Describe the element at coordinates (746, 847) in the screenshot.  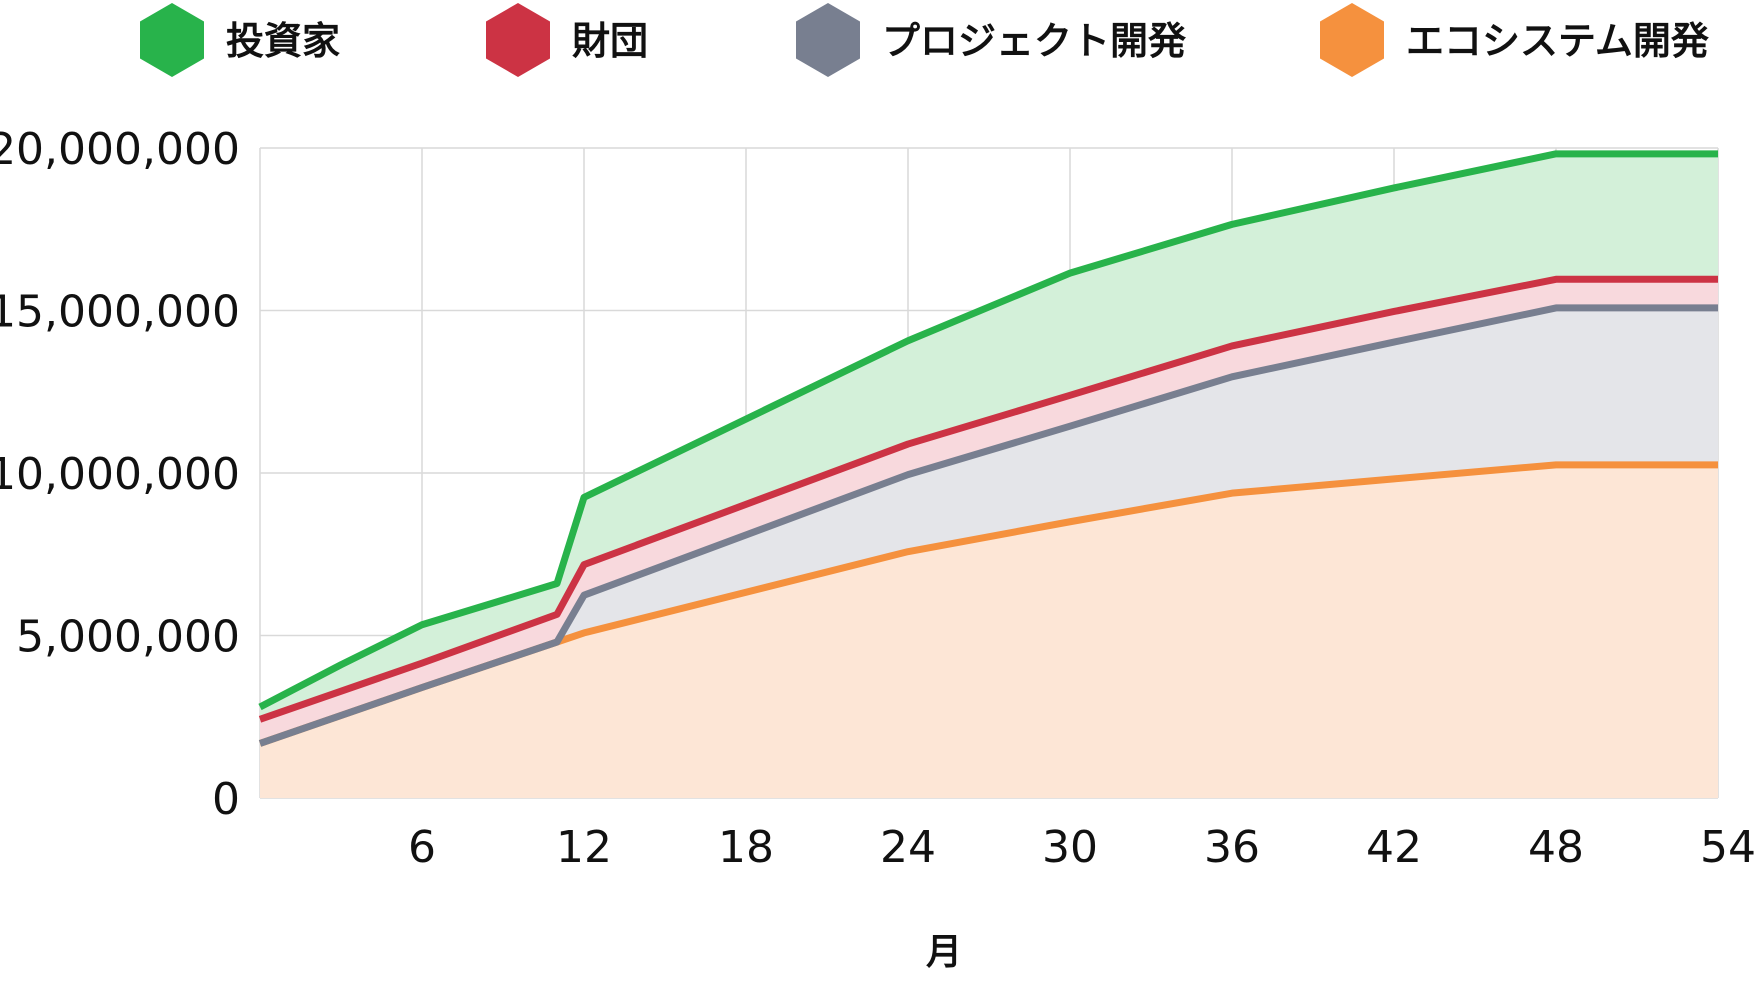
I see `x-tick-label: 18` at that location.